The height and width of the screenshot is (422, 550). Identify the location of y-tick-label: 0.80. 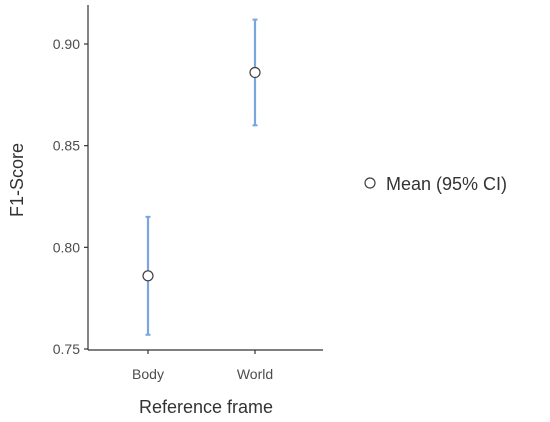
(66, 247).